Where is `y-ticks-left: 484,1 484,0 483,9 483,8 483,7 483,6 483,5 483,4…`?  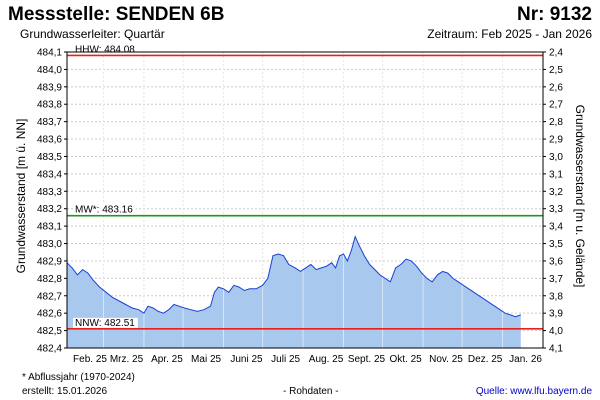 y-ticks-left: 484,1 484,0 483,9 483,8 483,7 483,6 483,5 483,4… is located at coordinates (49, 201).